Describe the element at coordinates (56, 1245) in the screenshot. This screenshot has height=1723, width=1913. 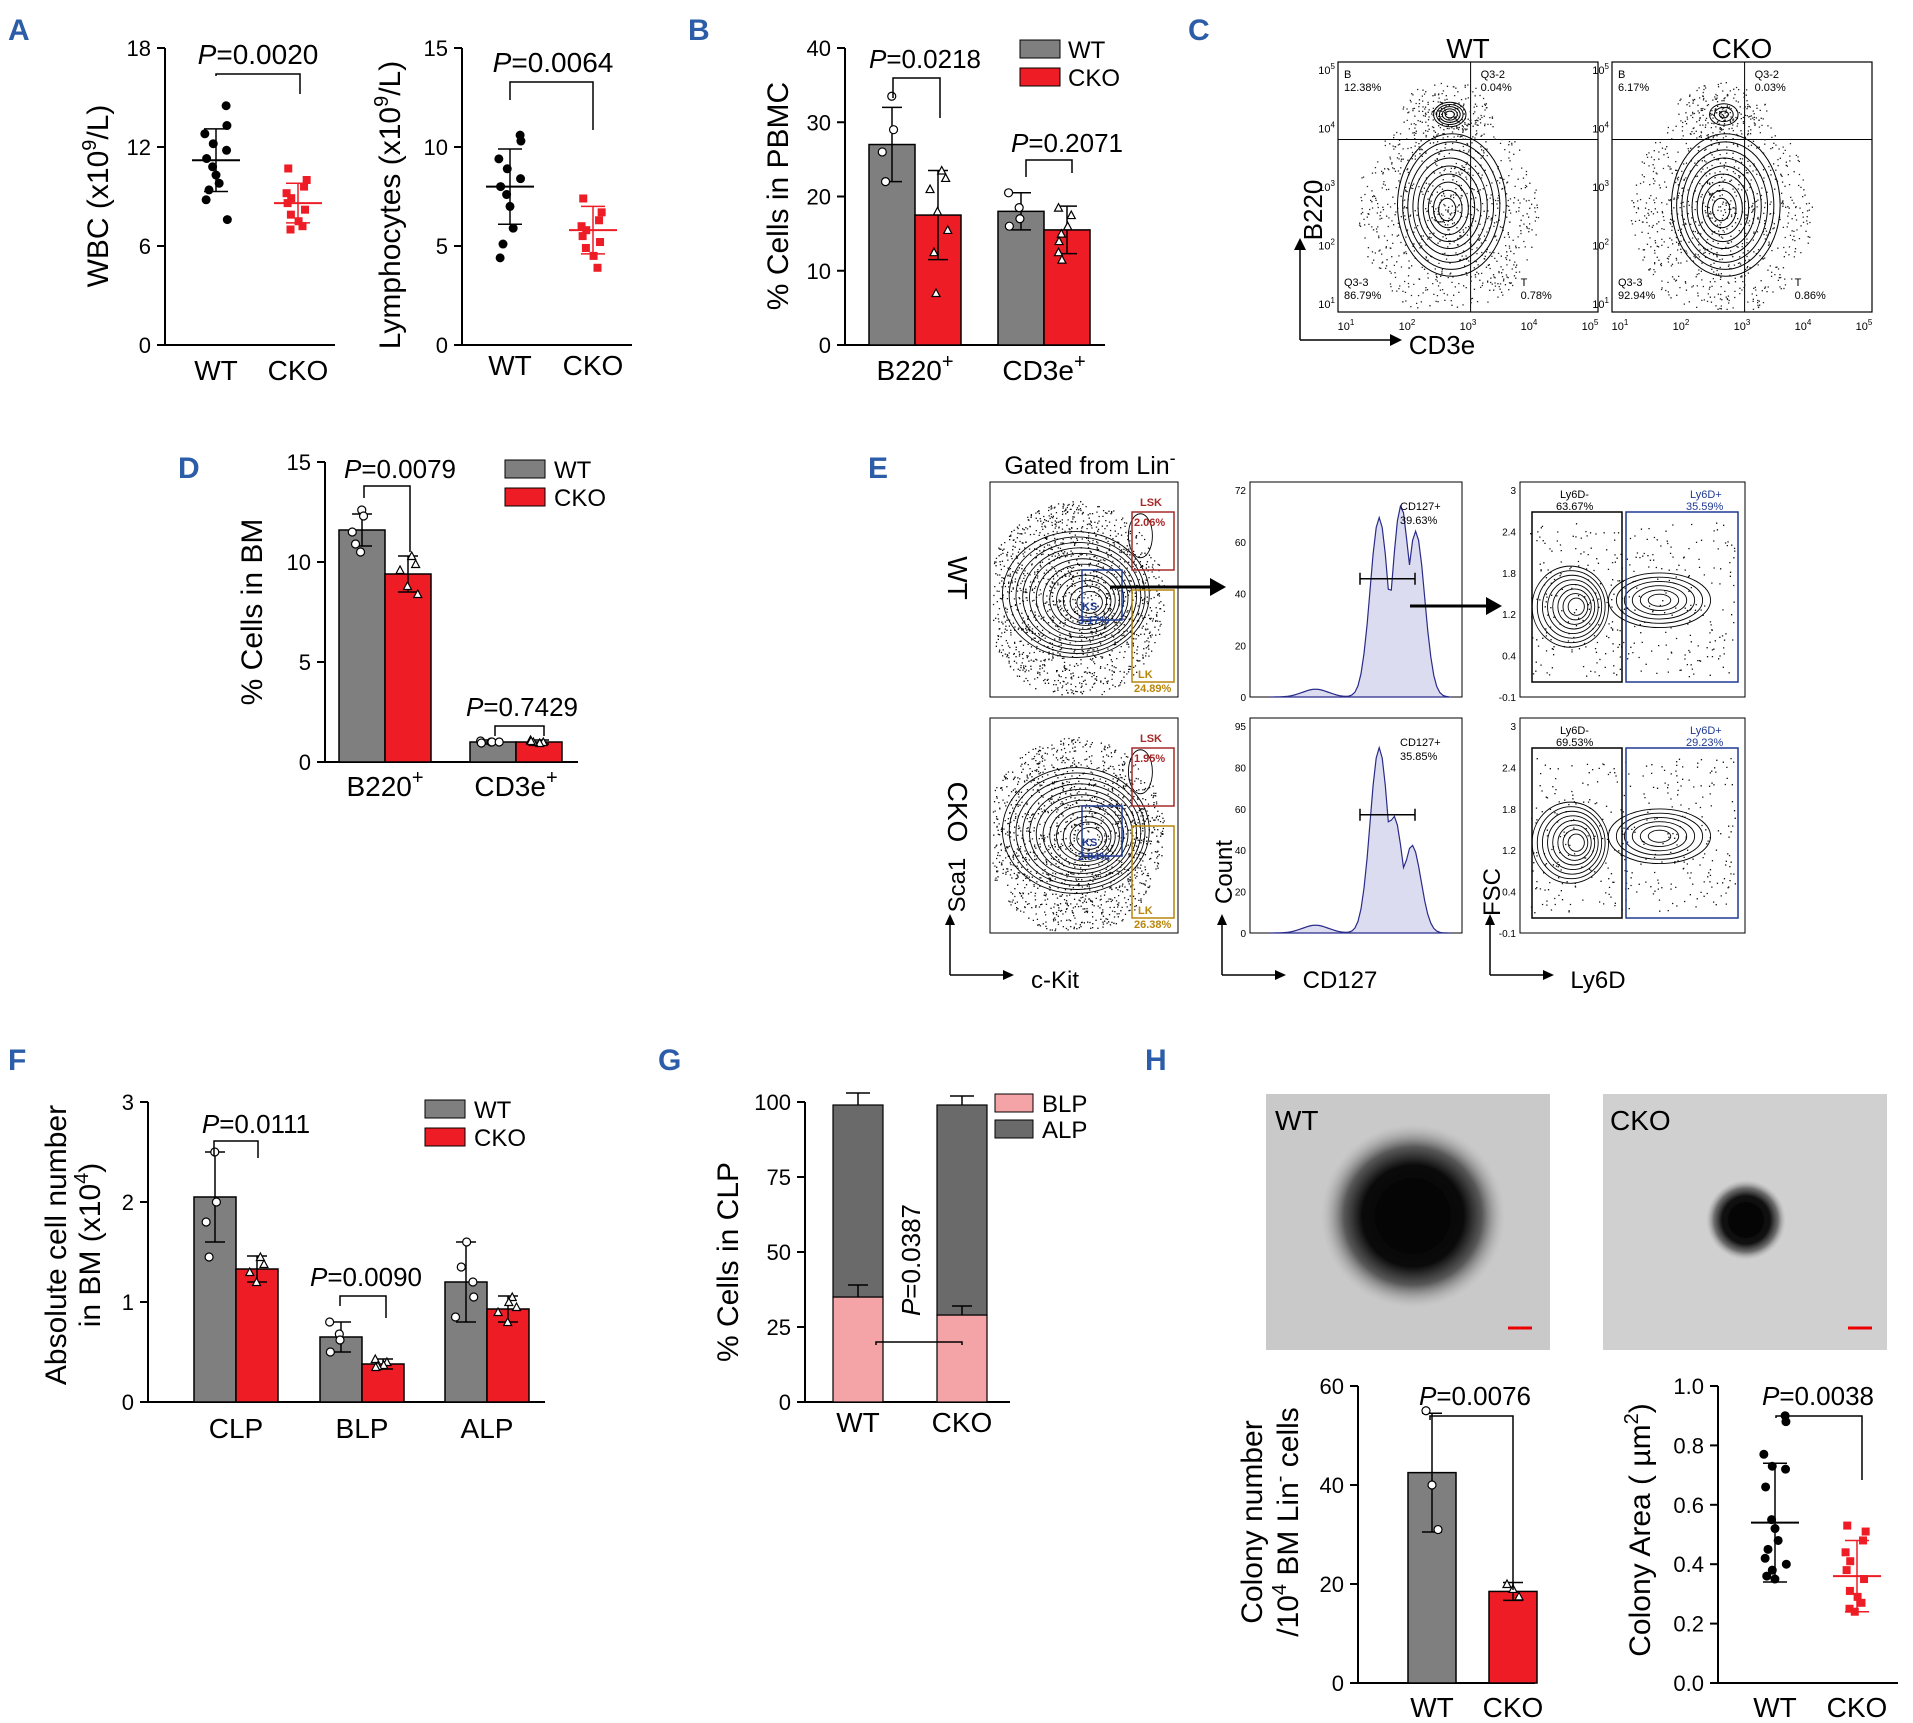
I see `y-axis-label-line1: Absolute cell number` at that location.